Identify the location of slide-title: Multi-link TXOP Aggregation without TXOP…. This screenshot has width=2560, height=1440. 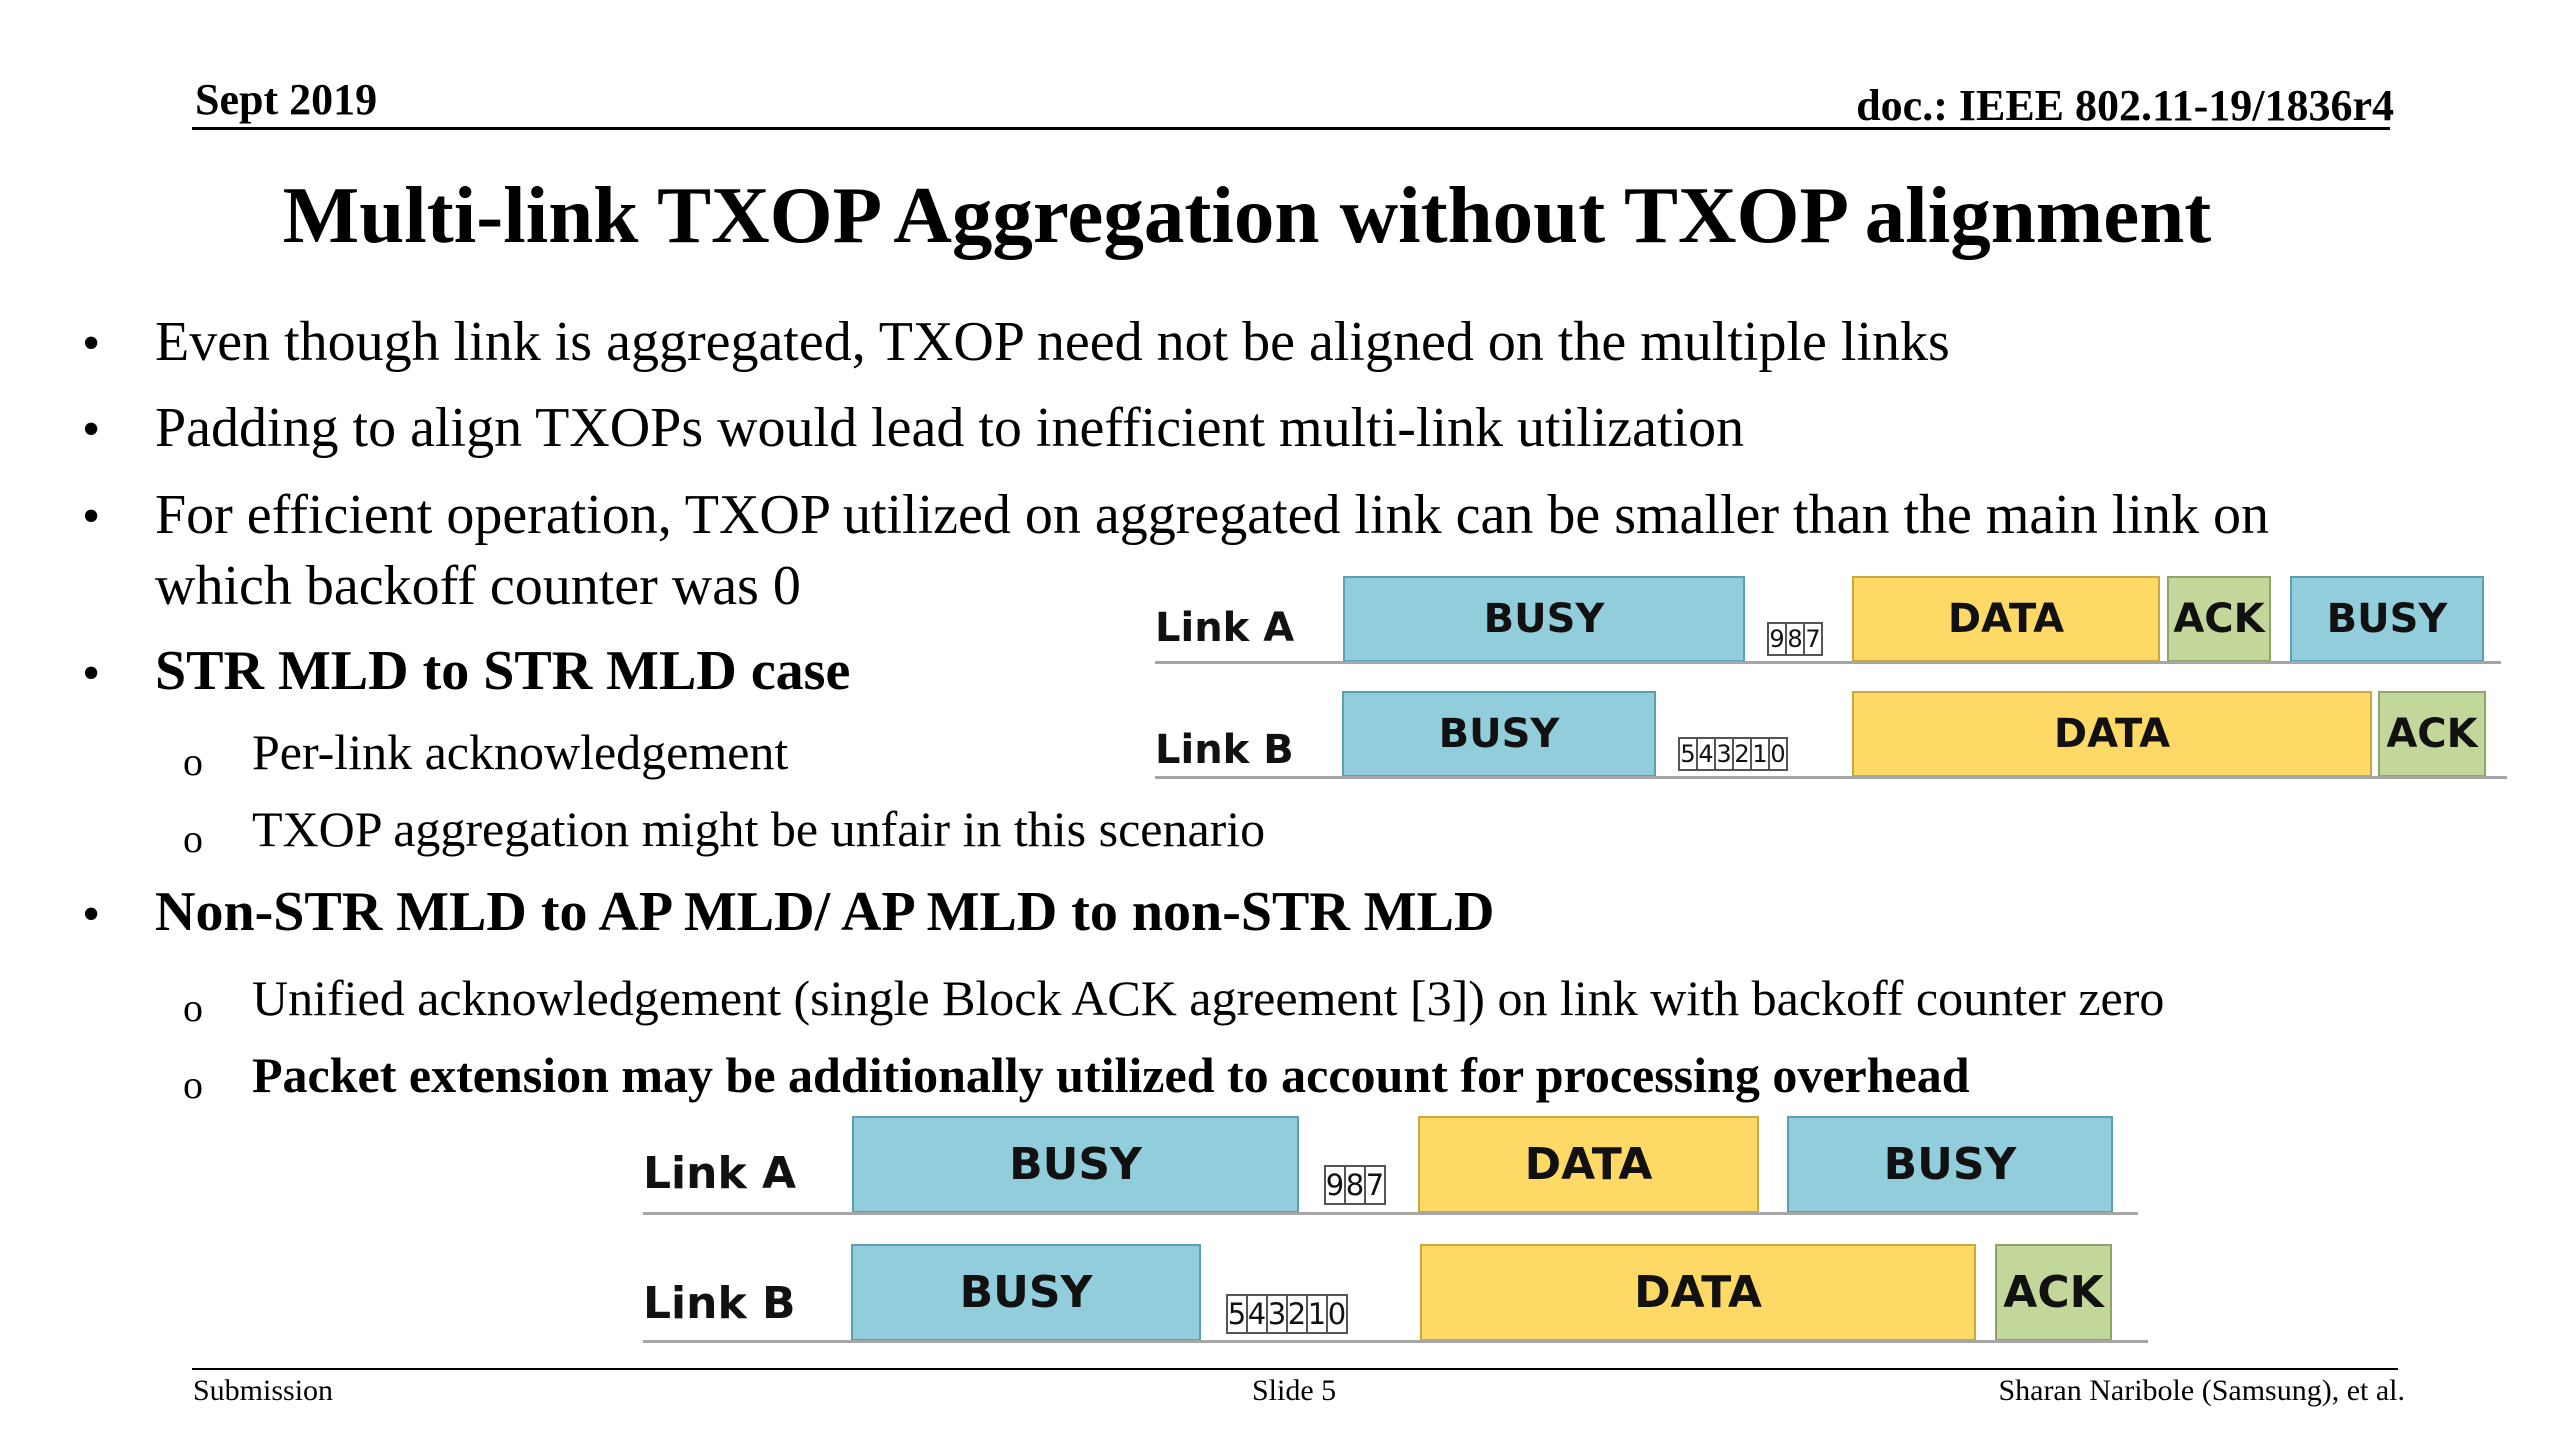
(1247, 215).